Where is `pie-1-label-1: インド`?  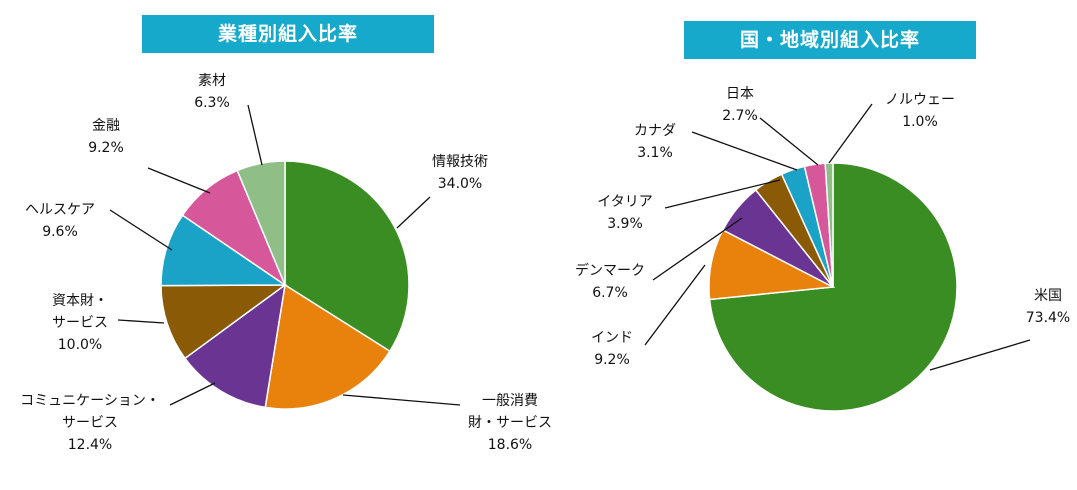 pie-1-label-1: インド is located at coordinates (612, 338).